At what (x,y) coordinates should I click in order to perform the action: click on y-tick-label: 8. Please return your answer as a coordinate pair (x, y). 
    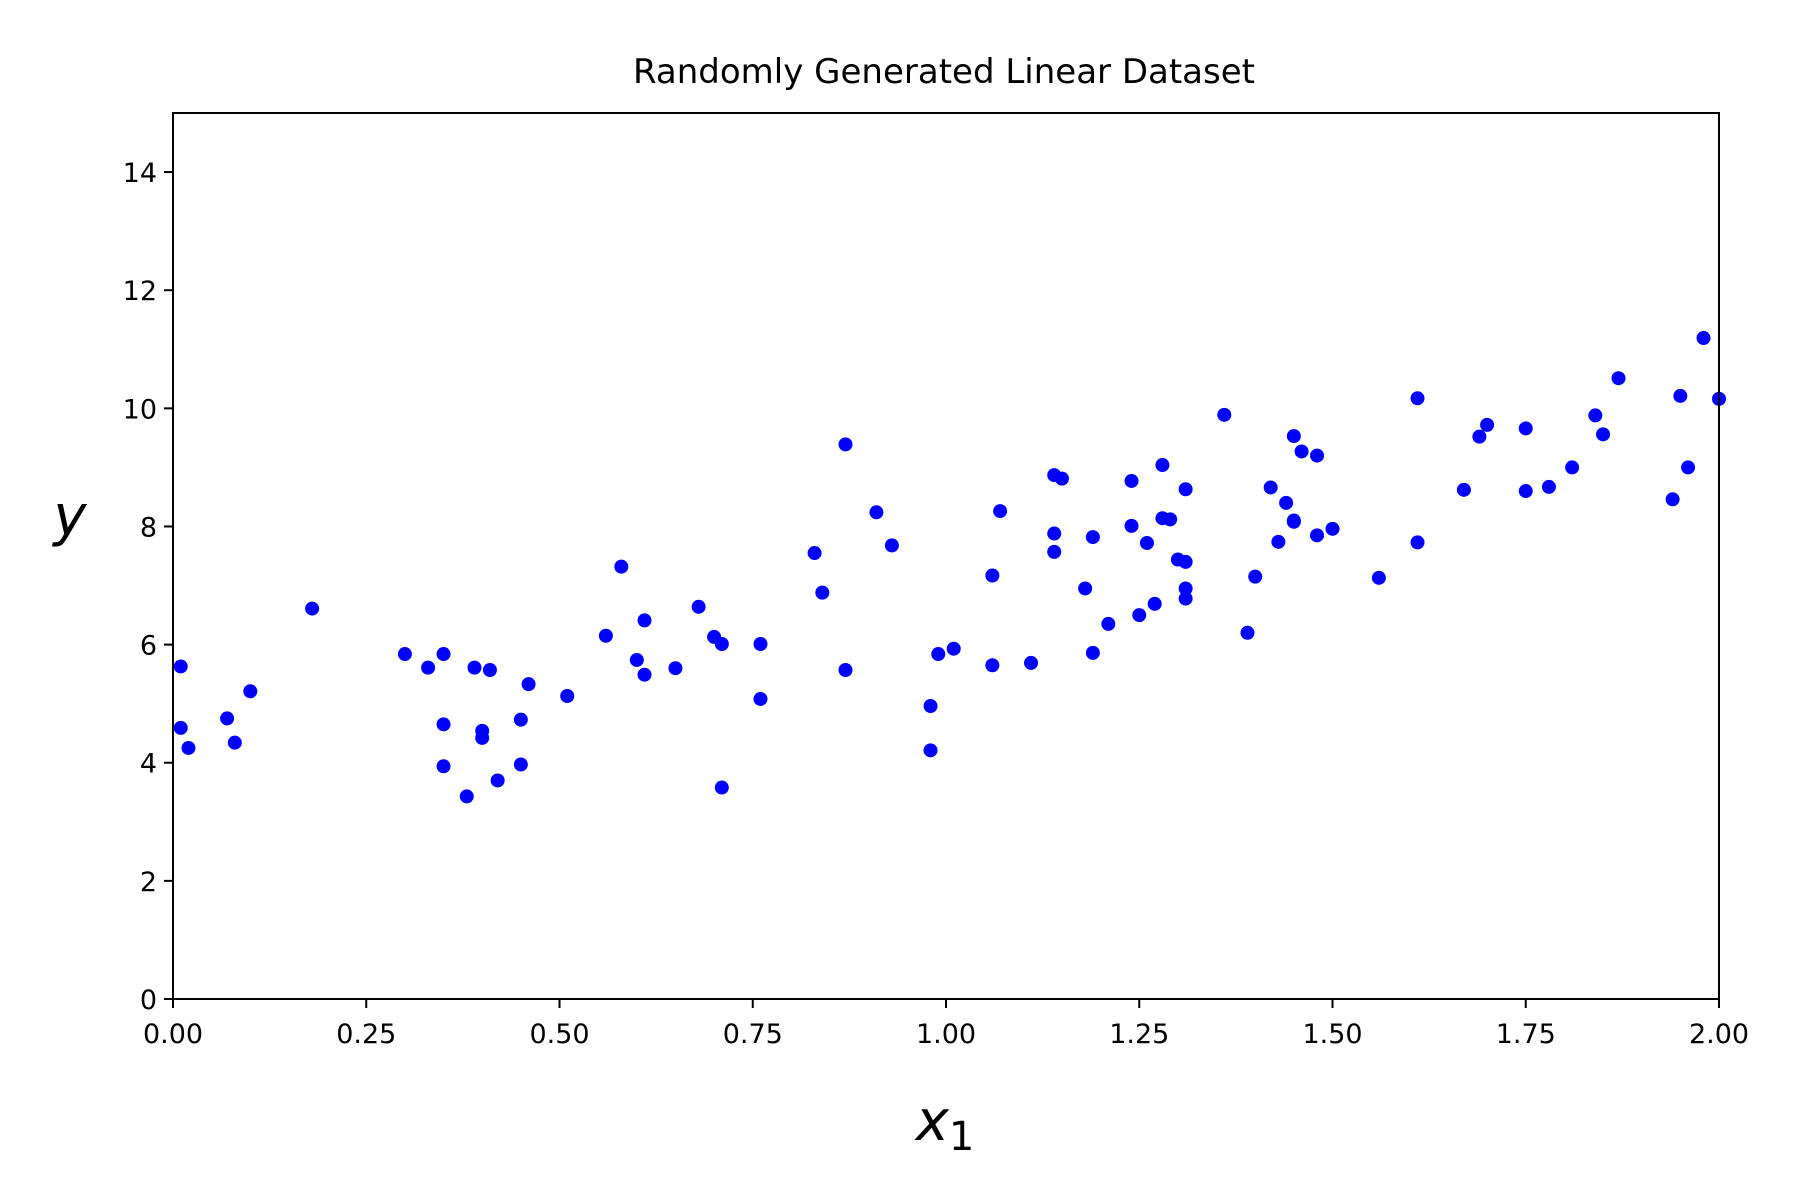
    Looking at the image, I should click on (148, 527).